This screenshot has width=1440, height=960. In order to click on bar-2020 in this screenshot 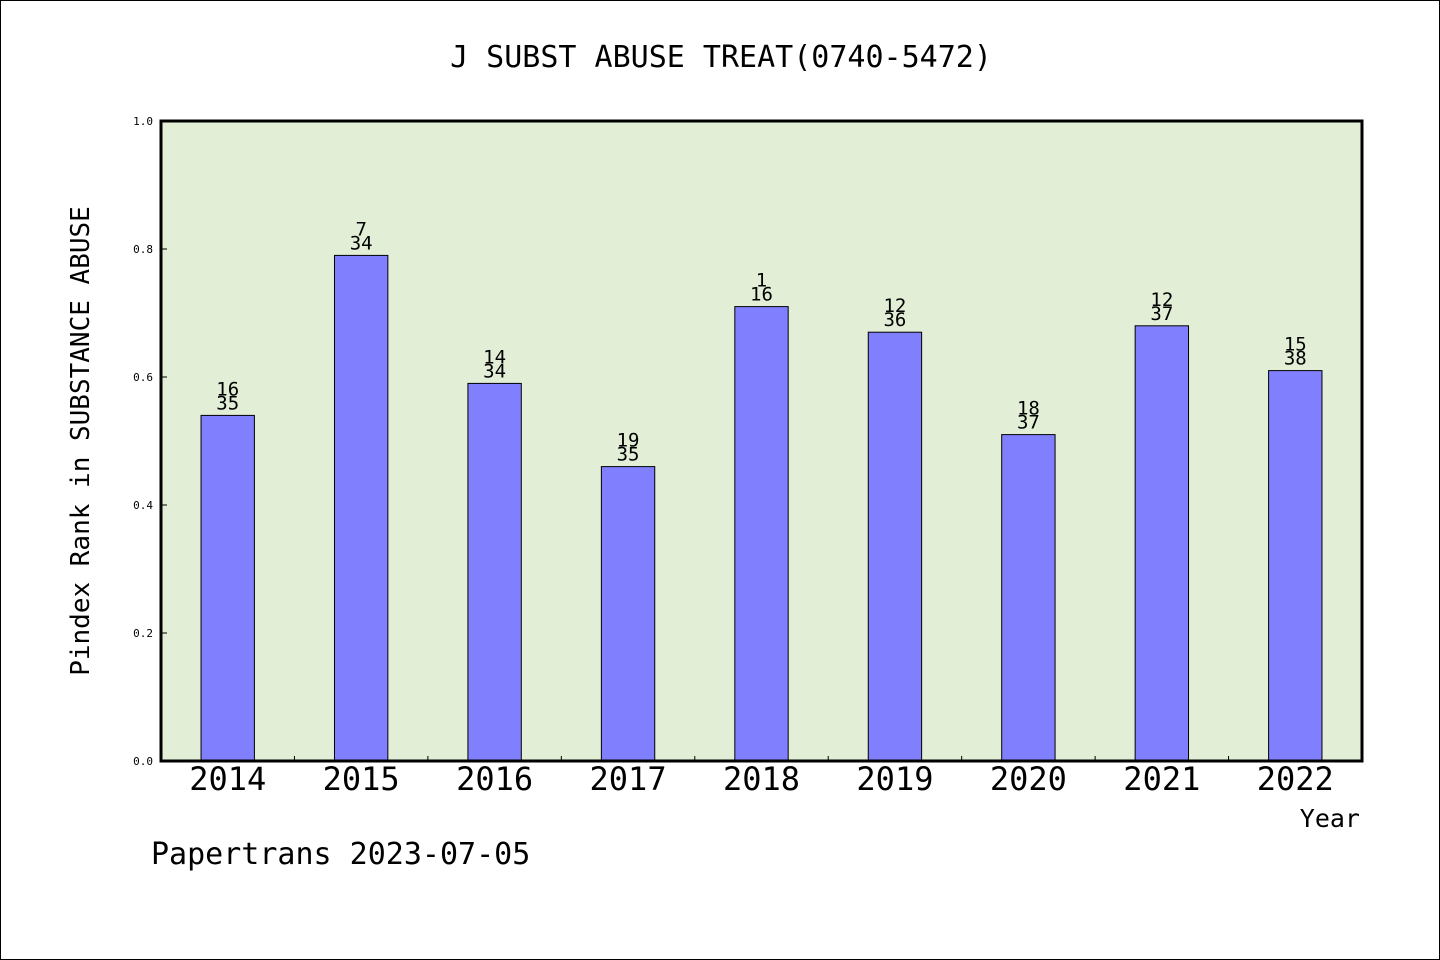, I will do `click(1028, 598)`.